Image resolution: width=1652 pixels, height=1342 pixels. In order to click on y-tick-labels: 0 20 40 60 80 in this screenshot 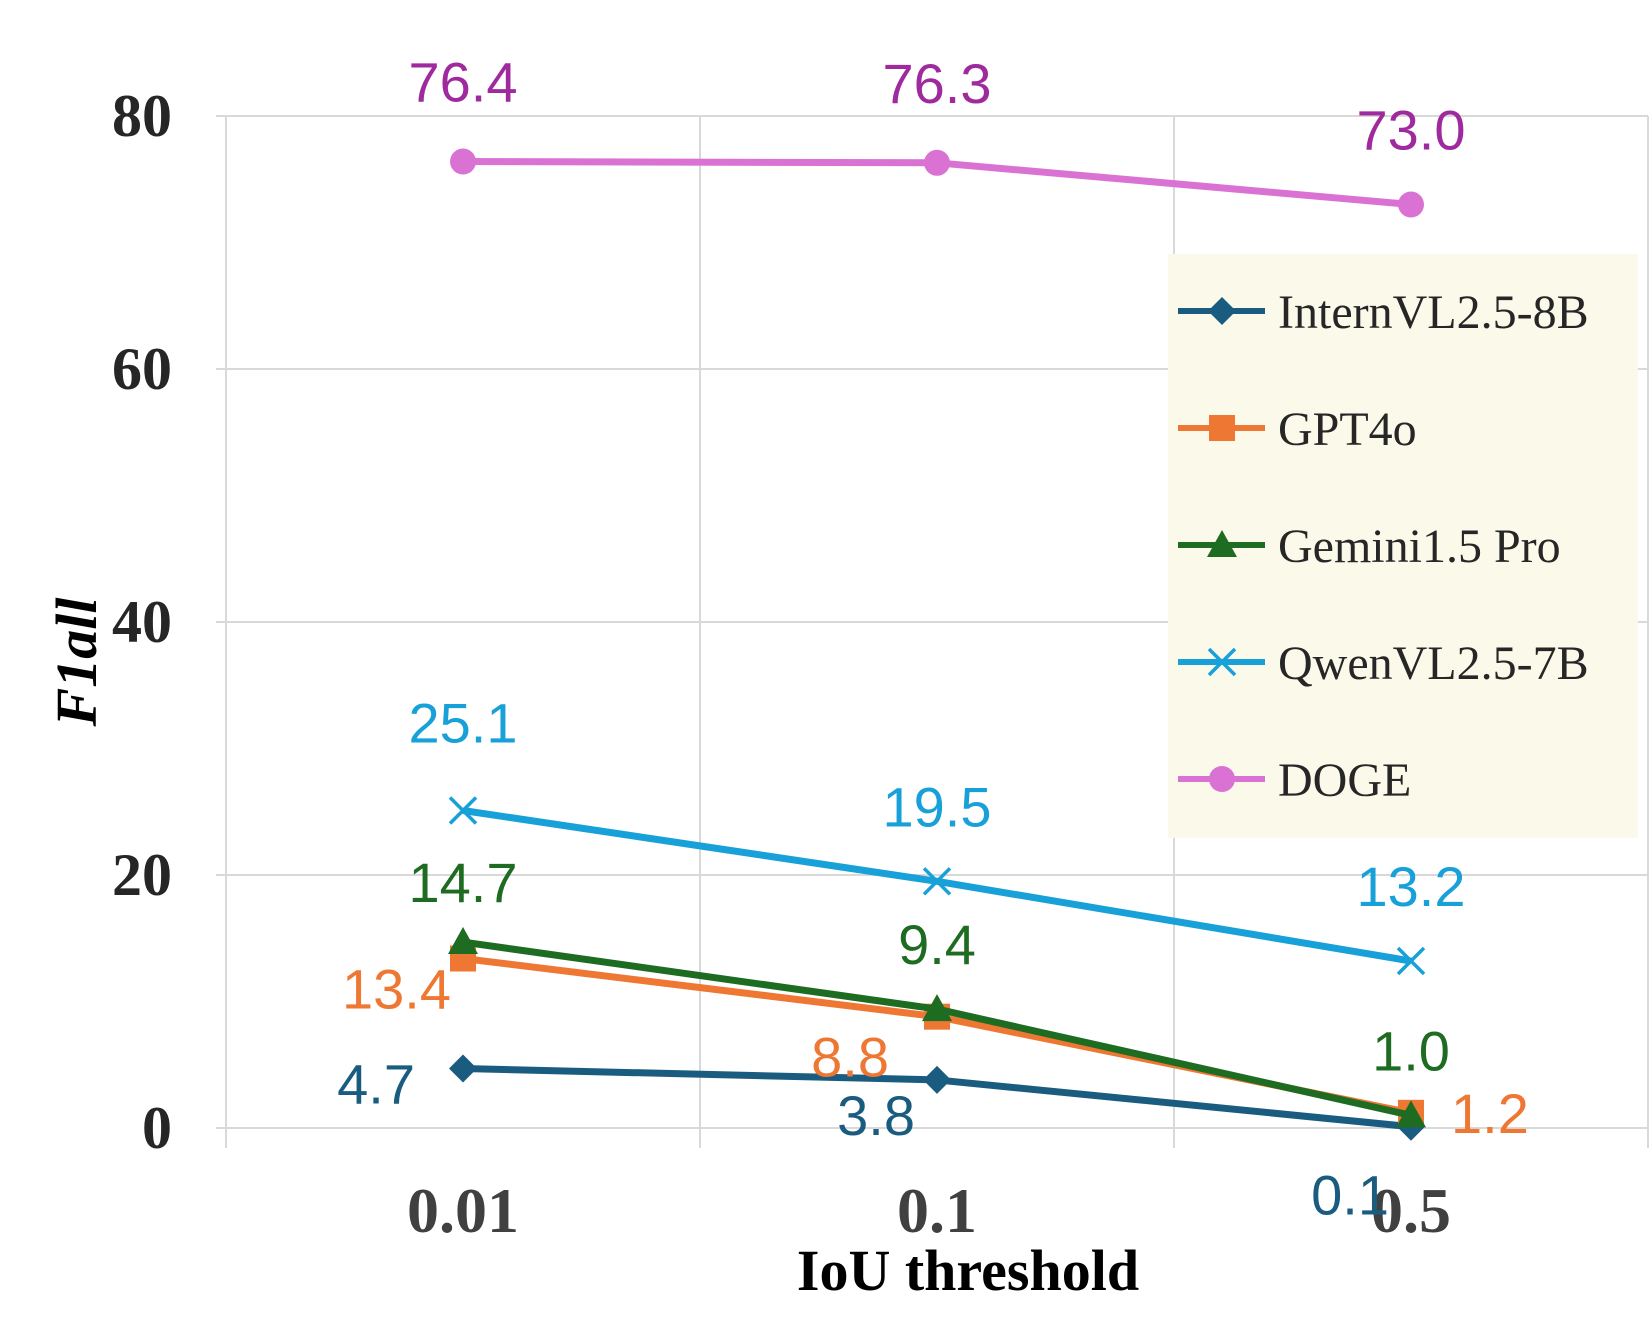, I will do `click(142, 622)`.